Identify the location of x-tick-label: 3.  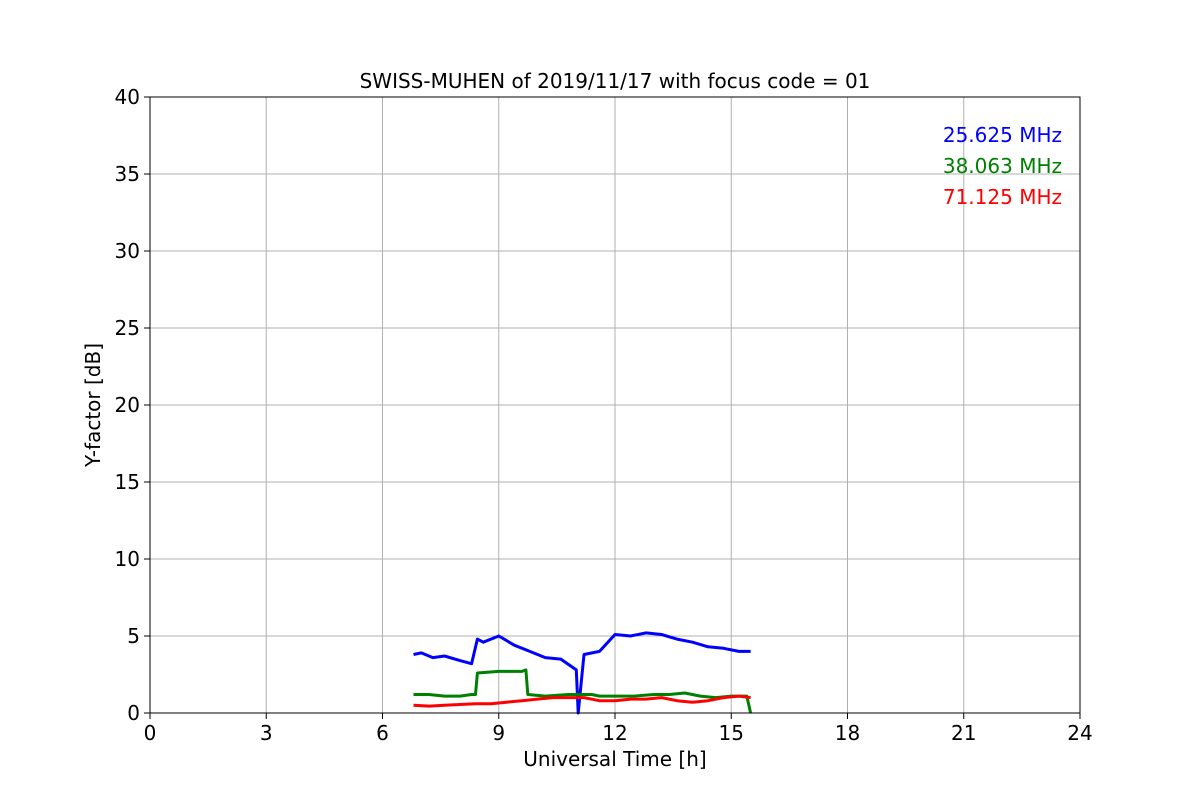
(266, 733).